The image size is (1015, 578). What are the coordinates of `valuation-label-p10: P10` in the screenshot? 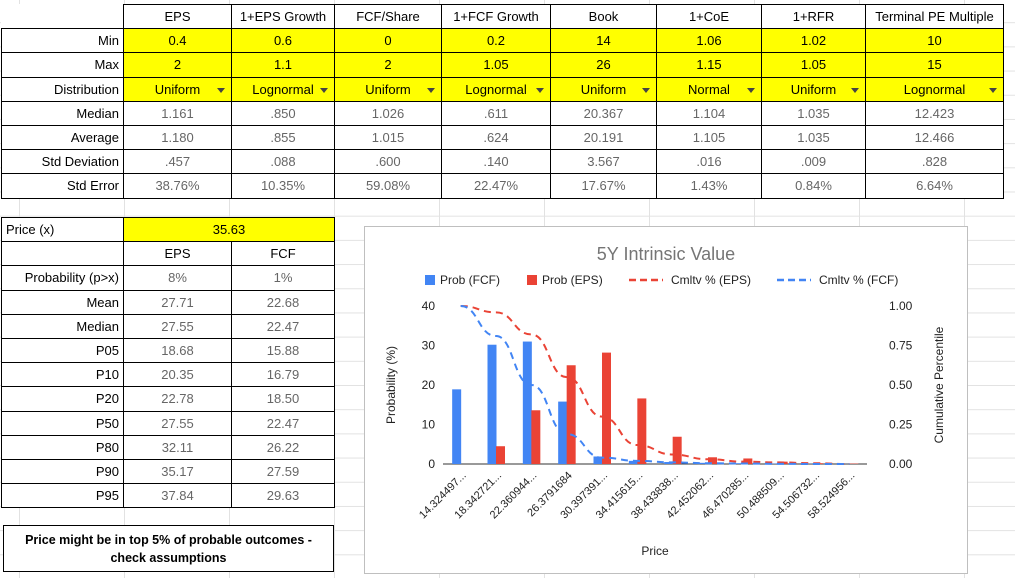 It's located at (62, 375).